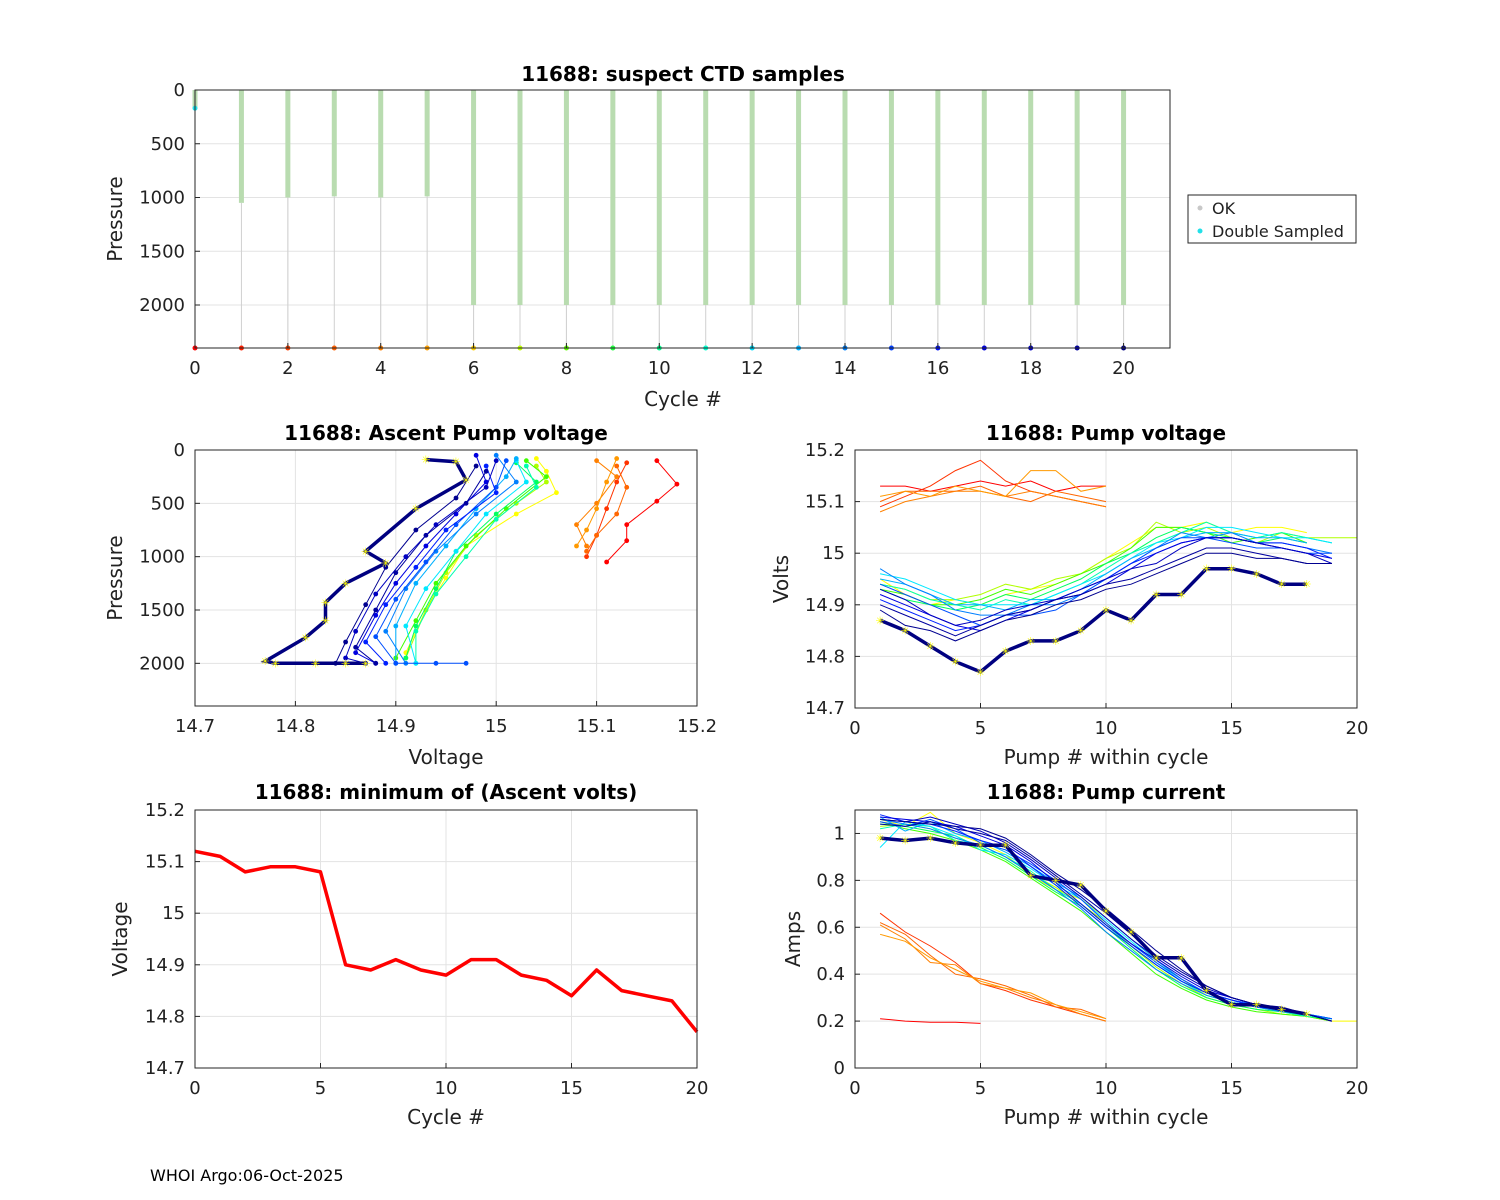 Image resolution: width=1500 pixels, height=1200 pixels. I want to click on pumpc-ylabel: Amps, so click(793, 939).